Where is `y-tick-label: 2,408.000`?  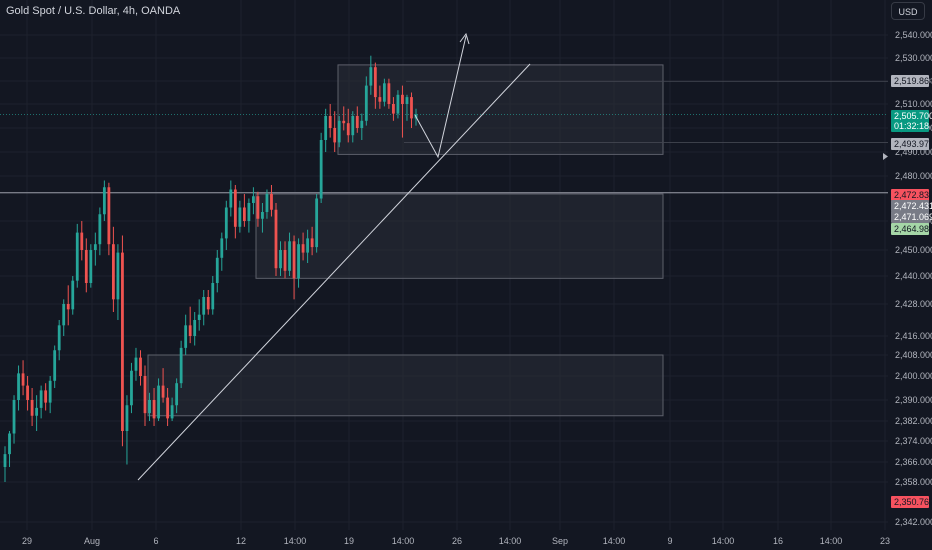
y-tick-label: 2,408.000 is located at coordinates (913, 355).